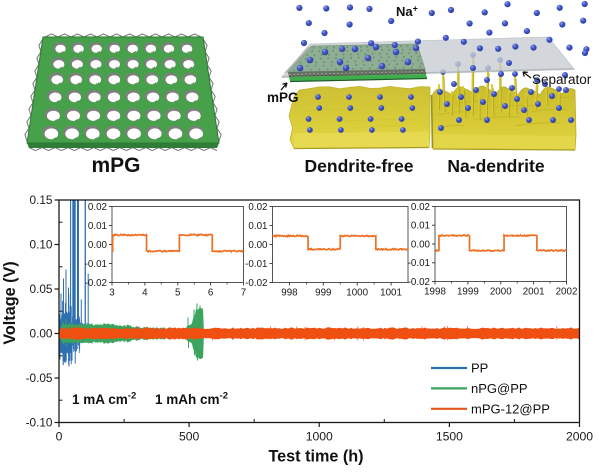  Describe the element at coordinates (289, 293) in the screenshot. I see `svg-text: 998` at that location.